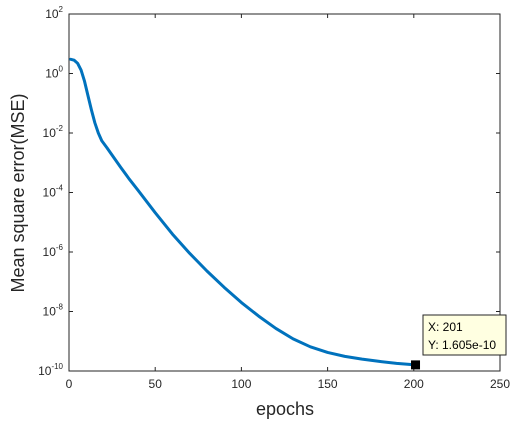  I want to click on y-tick-label: 10⁻⁴, so click(53, 192).